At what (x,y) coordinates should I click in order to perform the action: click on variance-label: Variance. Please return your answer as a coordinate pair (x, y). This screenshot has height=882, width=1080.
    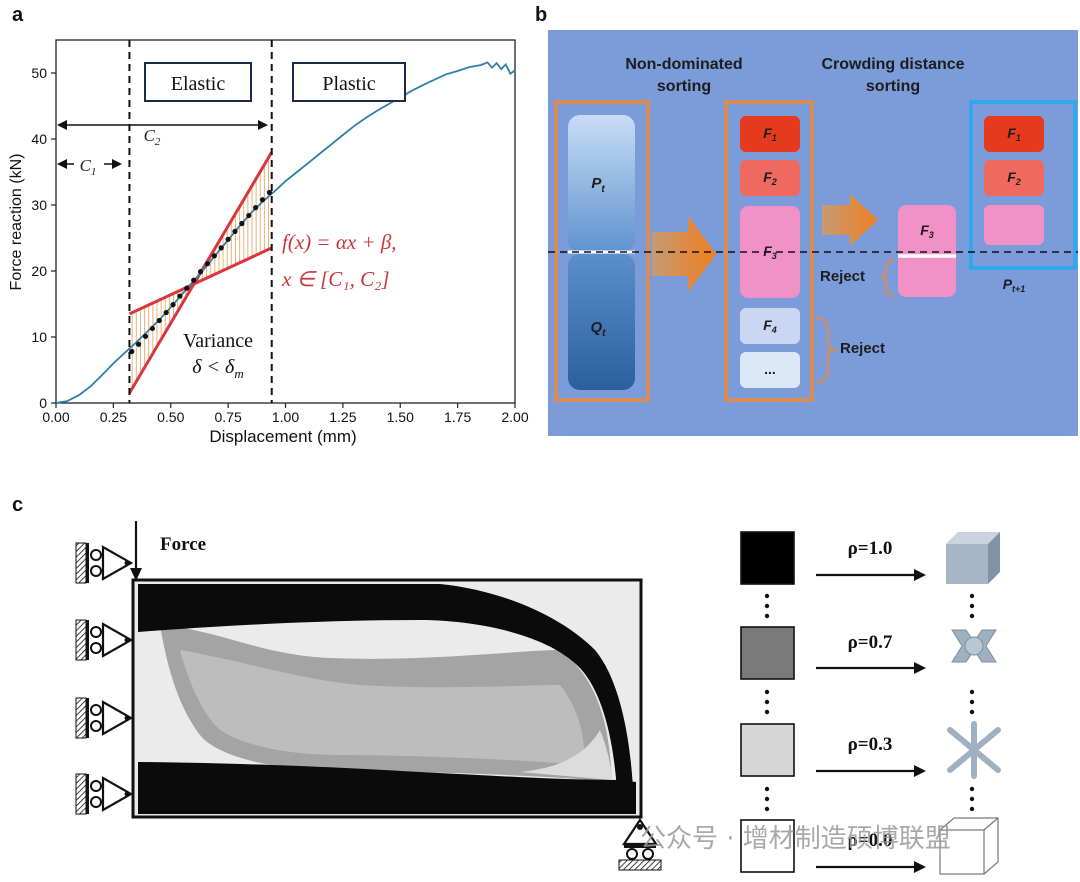
    Looking at the image, I should click on (218, 341).